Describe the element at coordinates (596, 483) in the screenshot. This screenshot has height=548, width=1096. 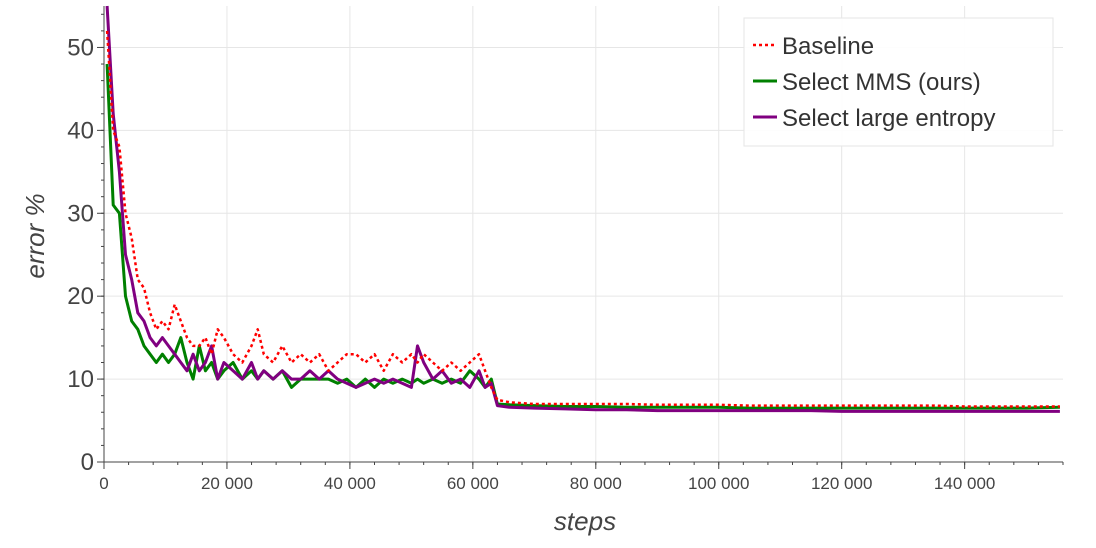
I see `x-tick-label: 80 000` at that location.